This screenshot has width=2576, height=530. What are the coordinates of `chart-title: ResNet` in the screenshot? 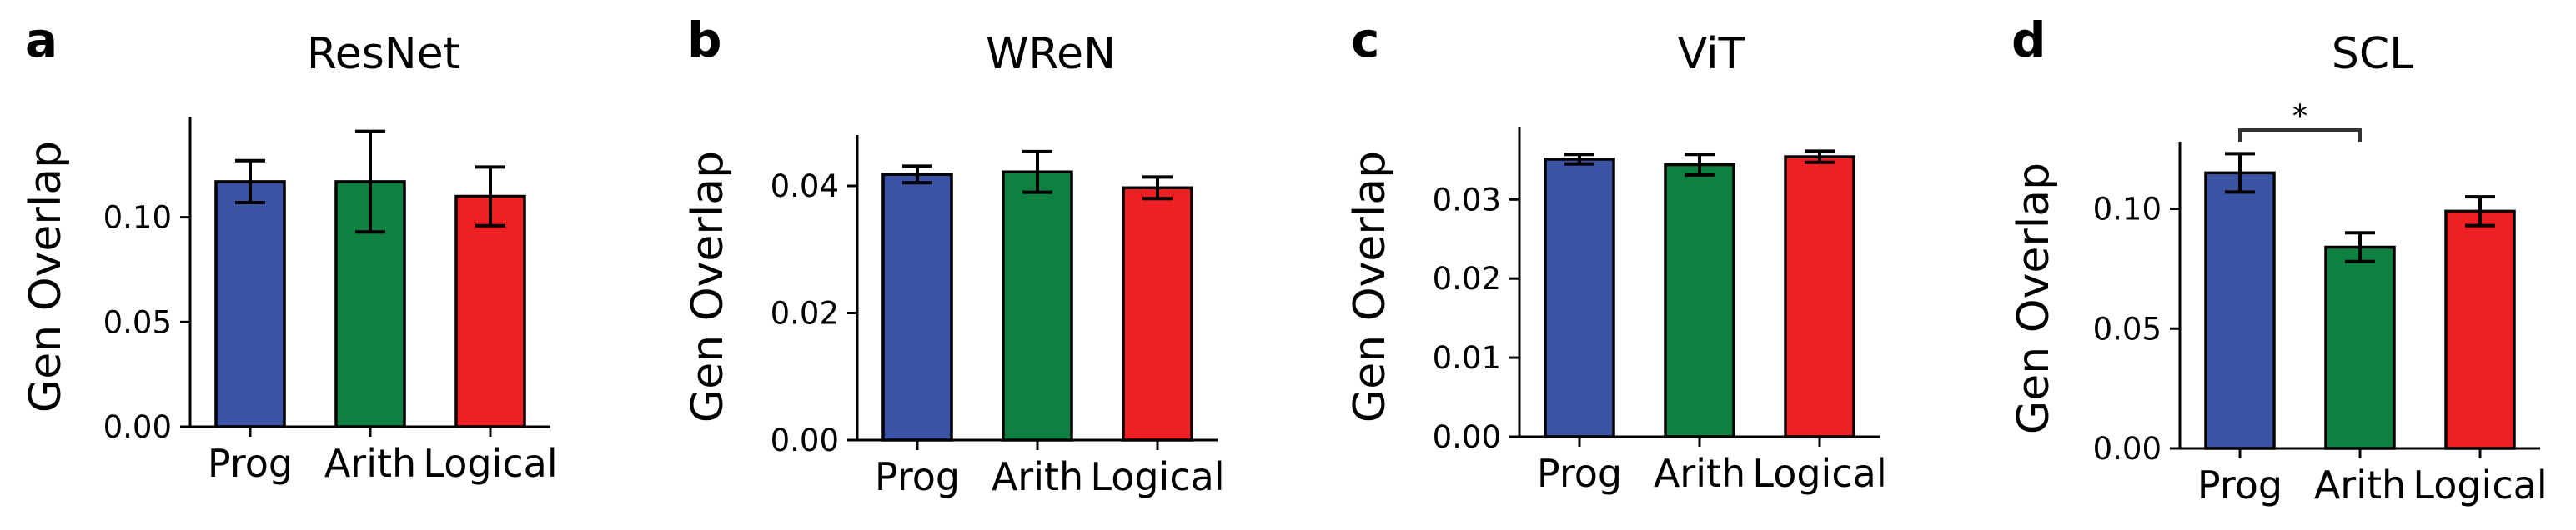 It's located at (383, 54).